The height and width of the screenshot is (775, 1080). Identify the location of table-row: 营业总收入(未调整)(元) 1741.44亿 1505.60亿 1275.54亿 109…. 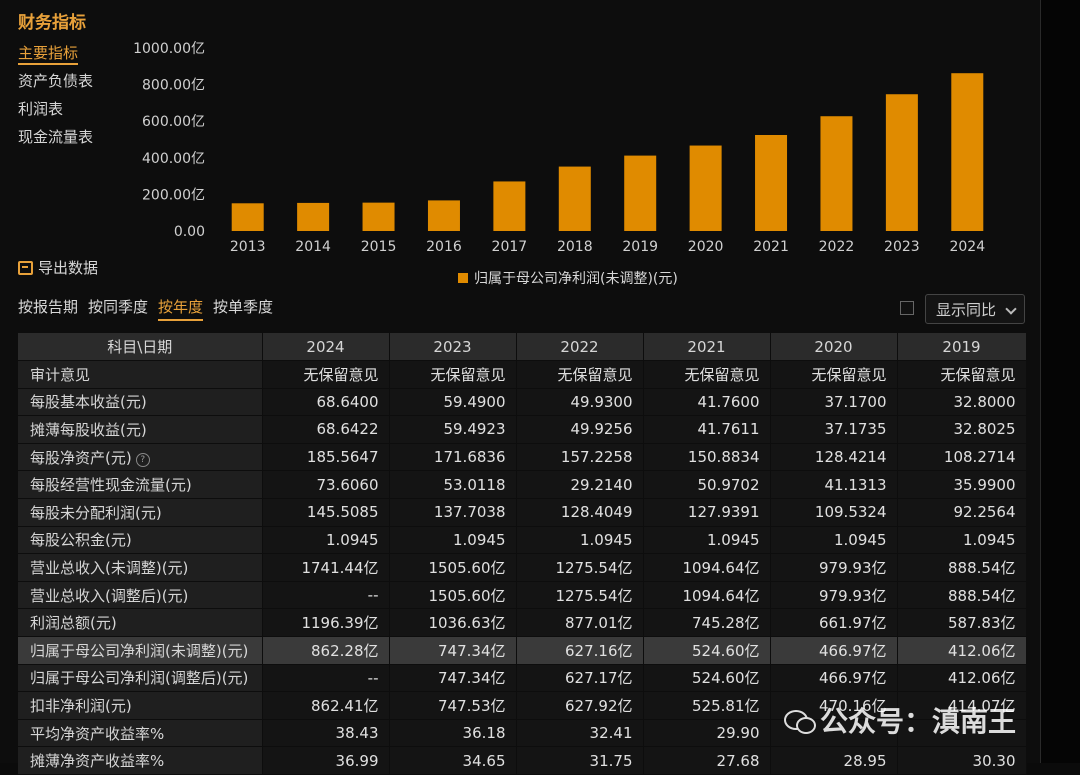
(522, 567).